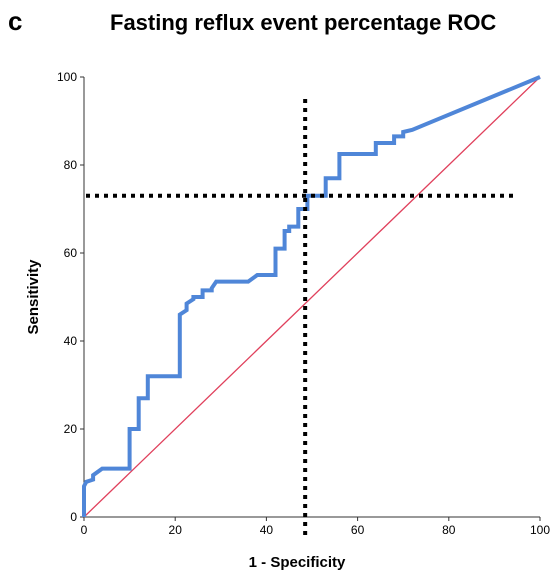 This screenshot has width=557, height=574. What do you see at coordinates (15, 21) in the screenshot?
I see `panel-letter: c` at bounding box center [15, 21].